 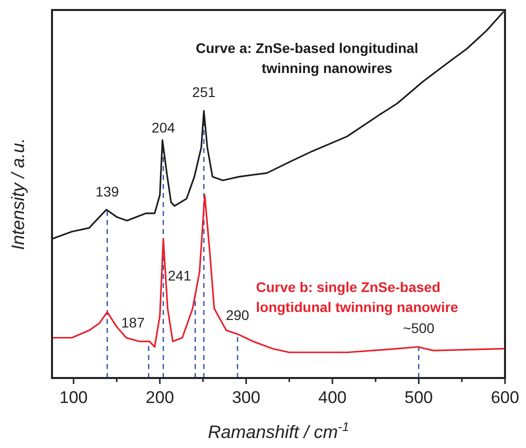 I want to click on x-tick-label: 400, so click(x=332, y=397).